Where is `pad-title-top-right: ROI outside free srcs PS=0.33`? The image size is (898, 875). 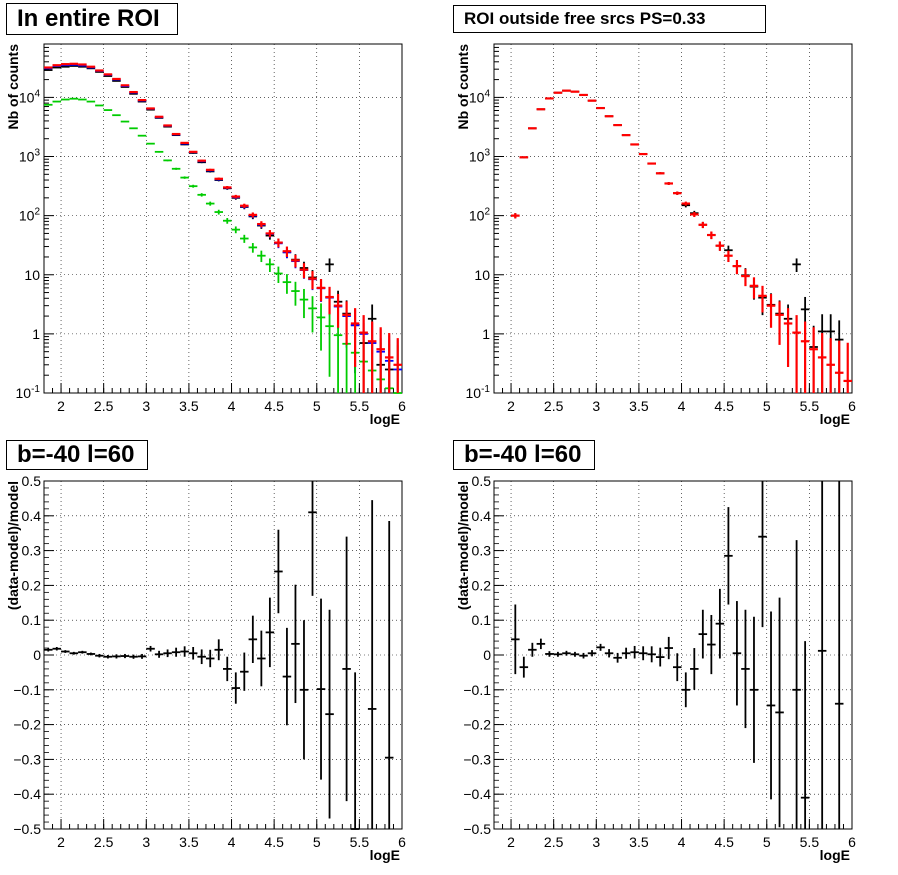 pad-title-top-right: ROI outside free srcs PS=0.33 is located at coordinates (609, 19).